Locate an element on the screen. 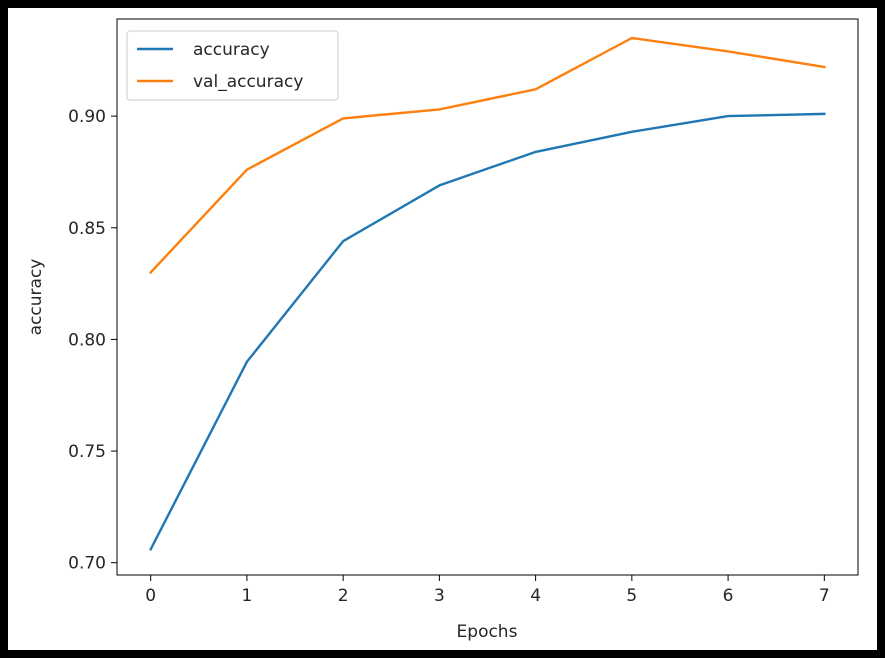 The image size is (885, 658). x-axis-label: Epochs is located at coordinates (487, 632).